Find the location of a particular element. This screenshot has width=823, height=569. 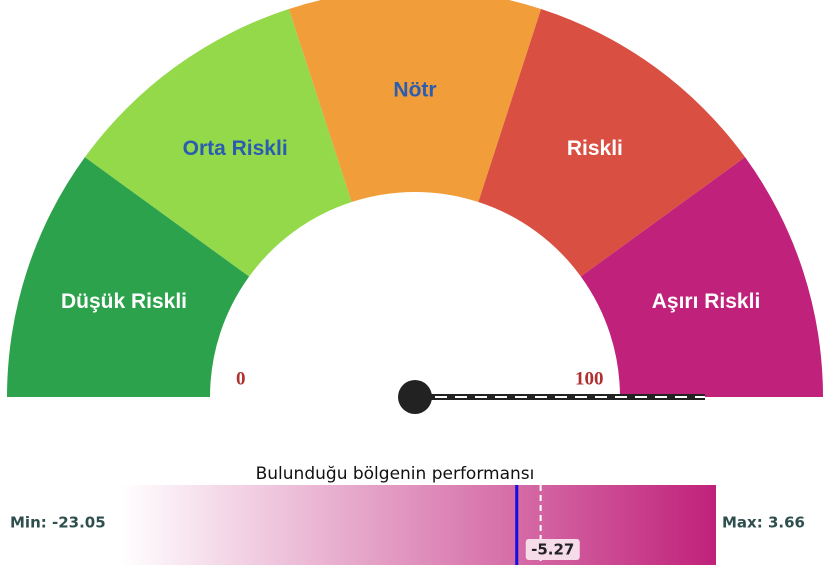

max-label: Max: 3.66 is located at coordinates (763, 523).